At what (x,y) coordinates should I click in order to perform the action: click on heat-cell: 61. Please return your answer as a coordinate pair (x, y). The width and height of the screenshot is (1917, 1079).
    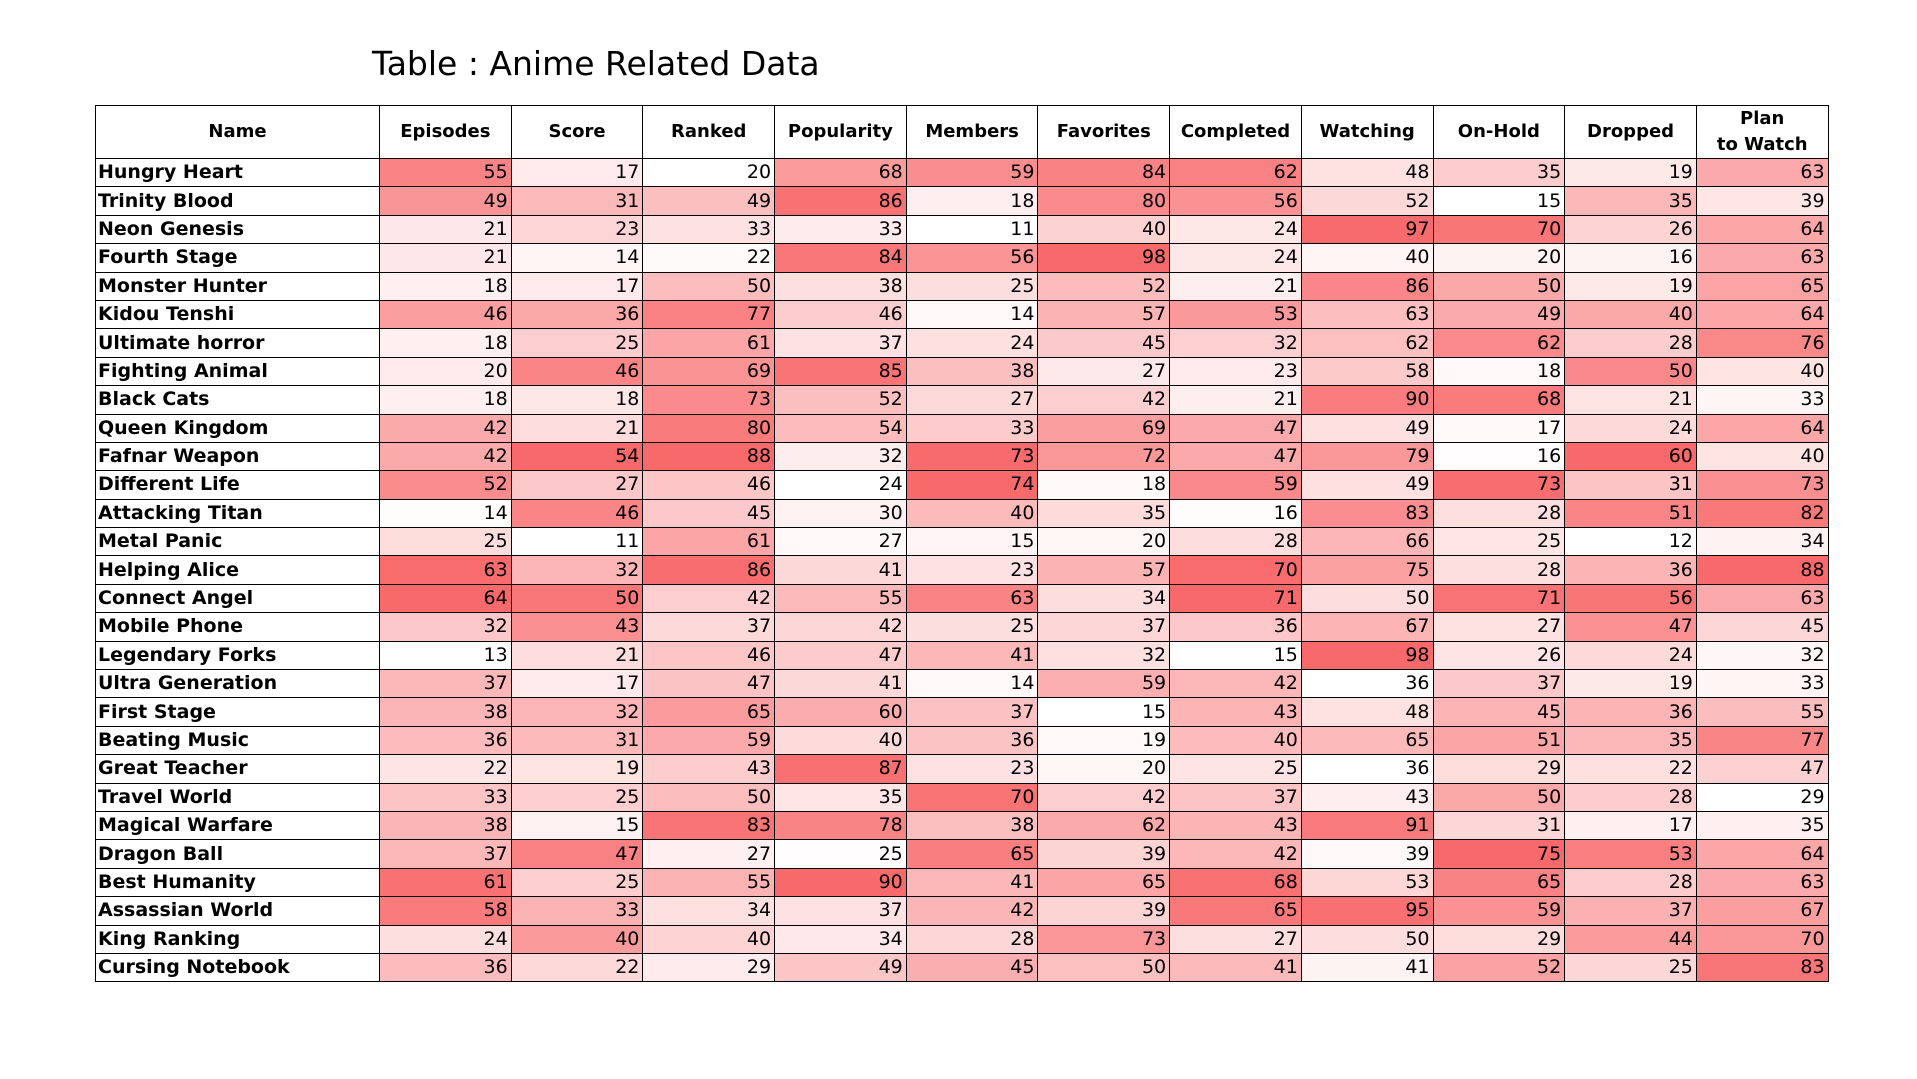
    Looking at the image, I should click on (709, 542).